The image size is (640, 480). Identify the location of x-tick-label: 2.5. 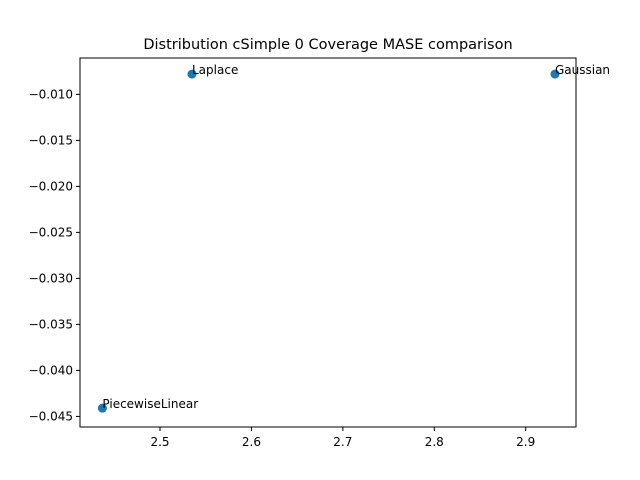
(159, 442).